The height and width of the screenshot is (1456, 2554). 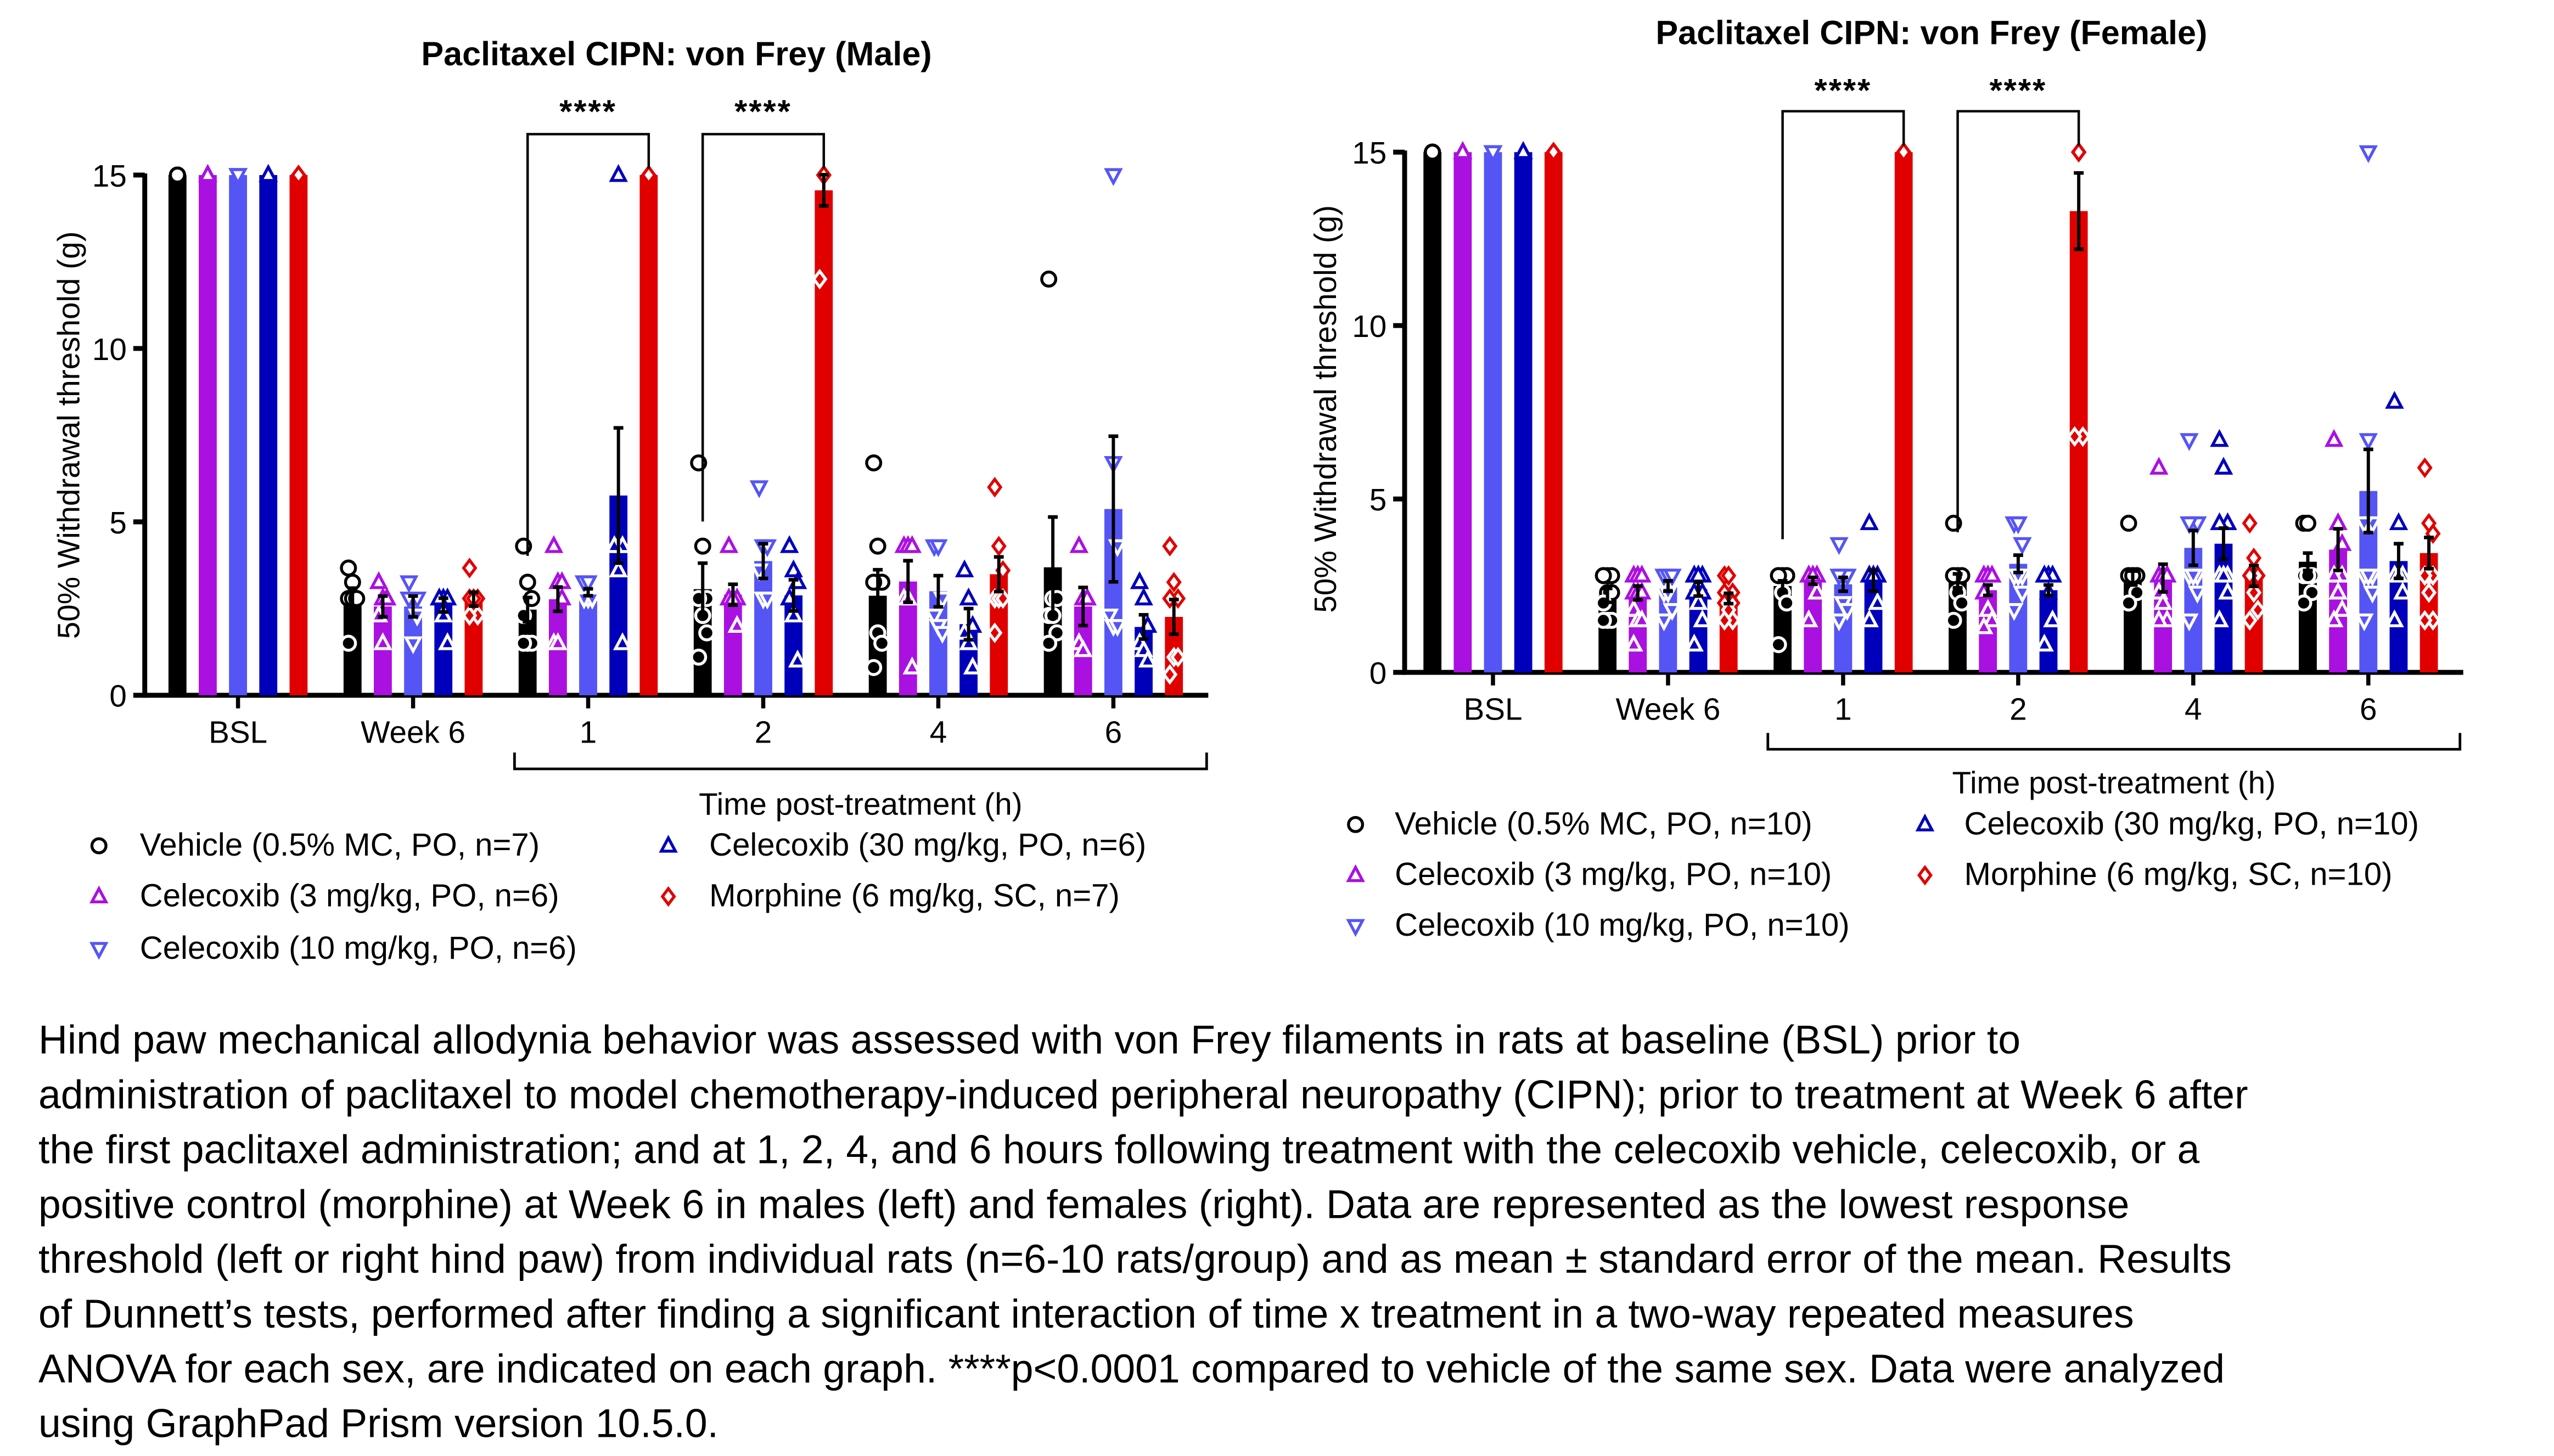 What do you see at coordinates (1843, 710) in the screenshot?
I see `x-tick-label: 1` at bounding box center [1843, 710].